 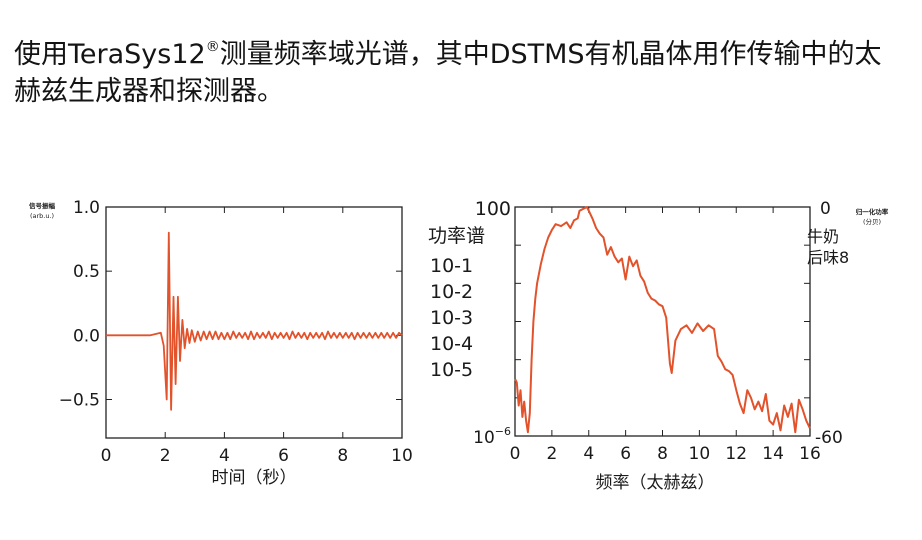 I want to click on power-ytick-bottom-exp: −6, so click(x=503, y=431).